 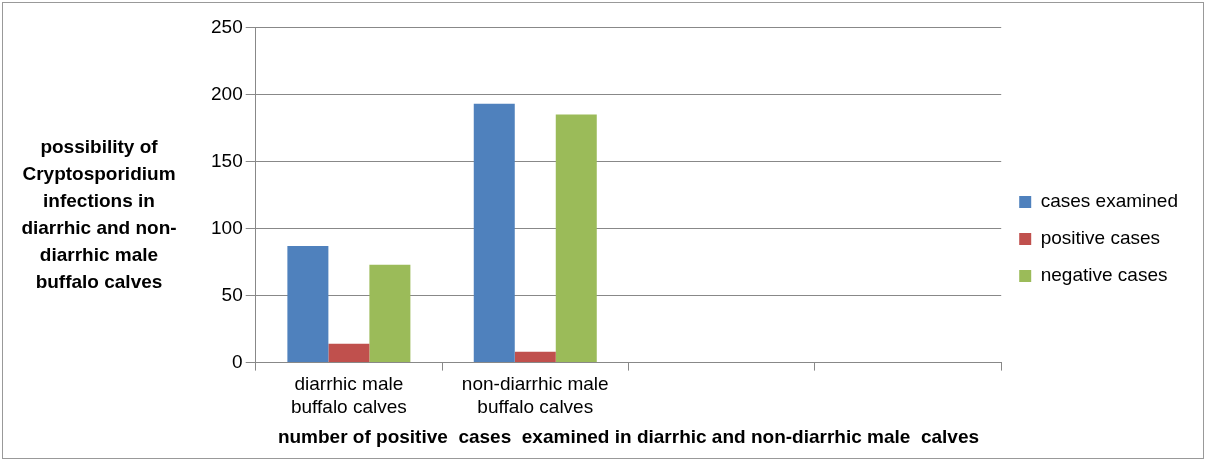 I want to click on legend-label: cases examined, so click(x=1109, y=201).